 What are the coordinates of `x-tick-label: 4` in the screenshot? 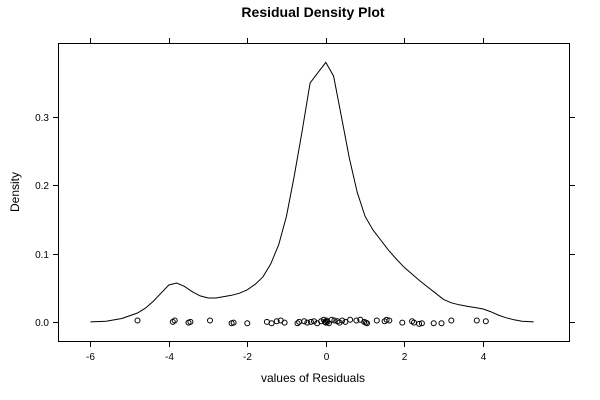 It's located at (484, 357).